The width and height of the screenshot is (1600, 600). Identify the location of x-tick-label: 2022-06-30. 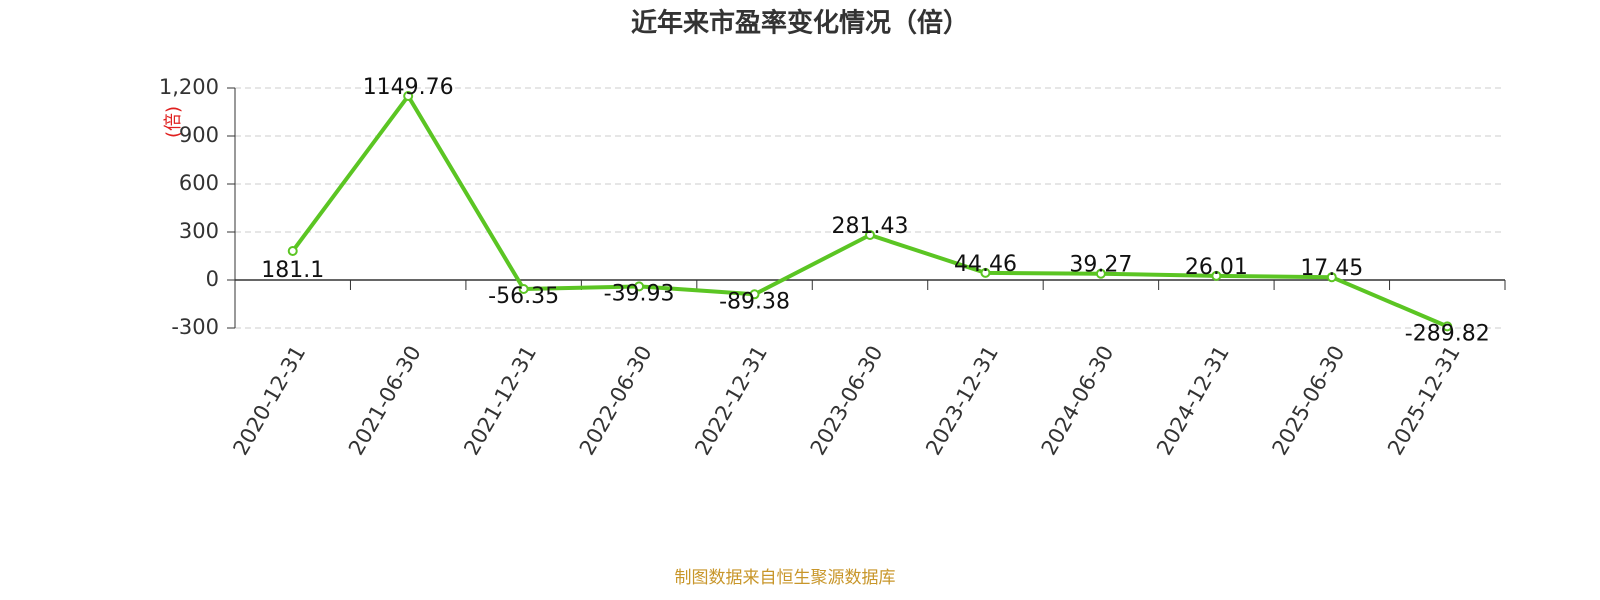
(616, 401).